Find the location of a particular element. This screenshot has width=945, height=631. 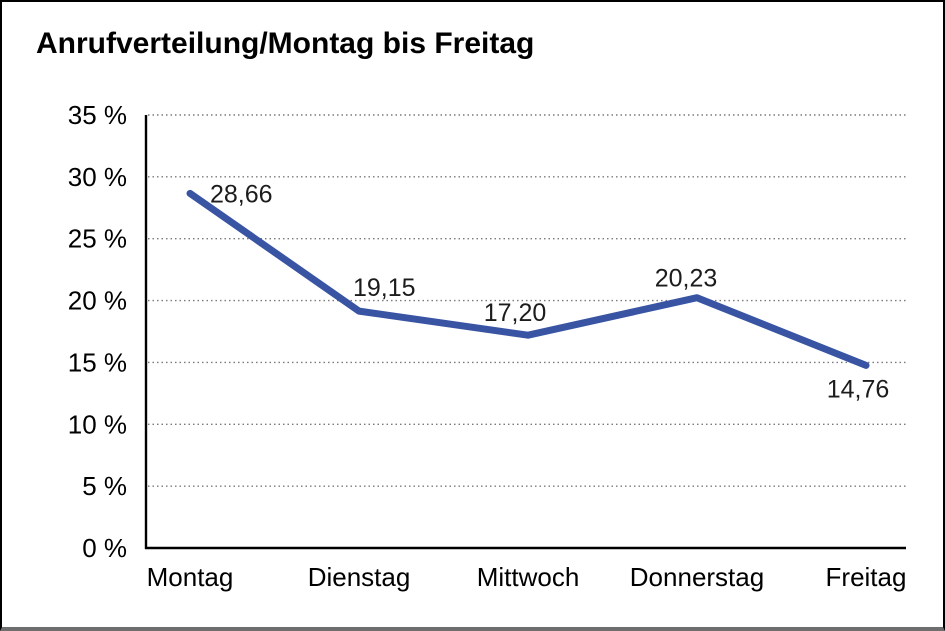

x-category-label-donnerstag: Donnerstag is located at coordinates (697, 577).